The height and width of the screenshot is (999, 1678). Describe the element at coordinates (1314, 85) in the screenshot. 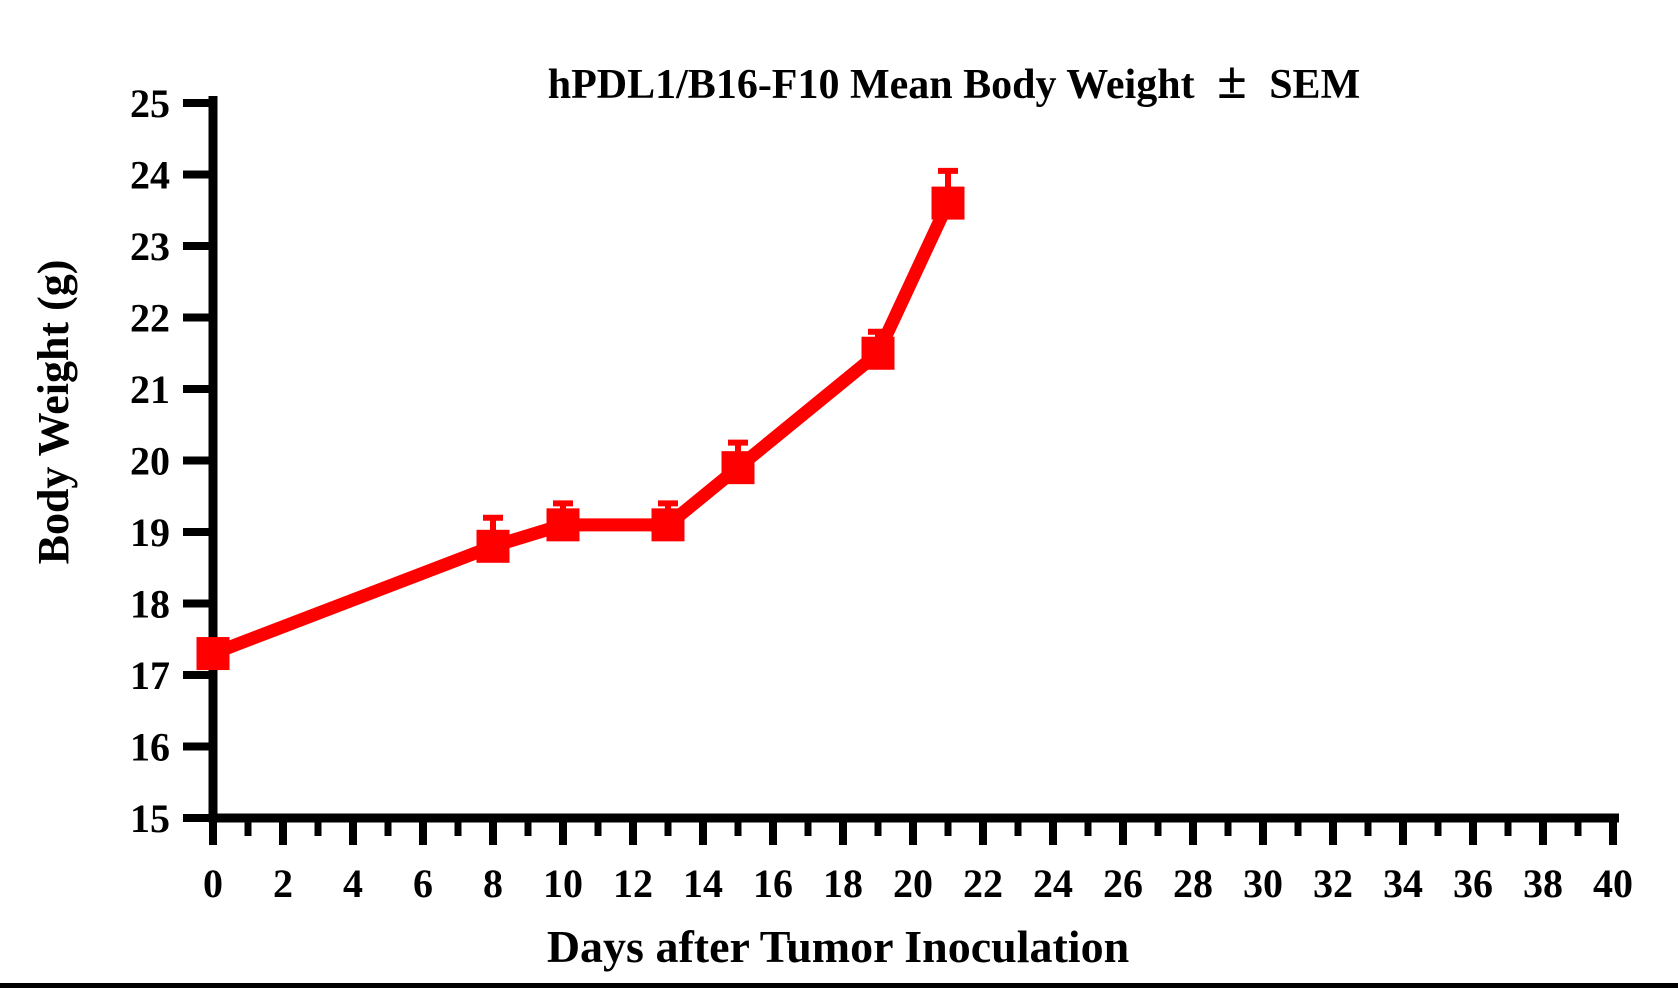

I see `chart-title-suffix: SEM` at that location.